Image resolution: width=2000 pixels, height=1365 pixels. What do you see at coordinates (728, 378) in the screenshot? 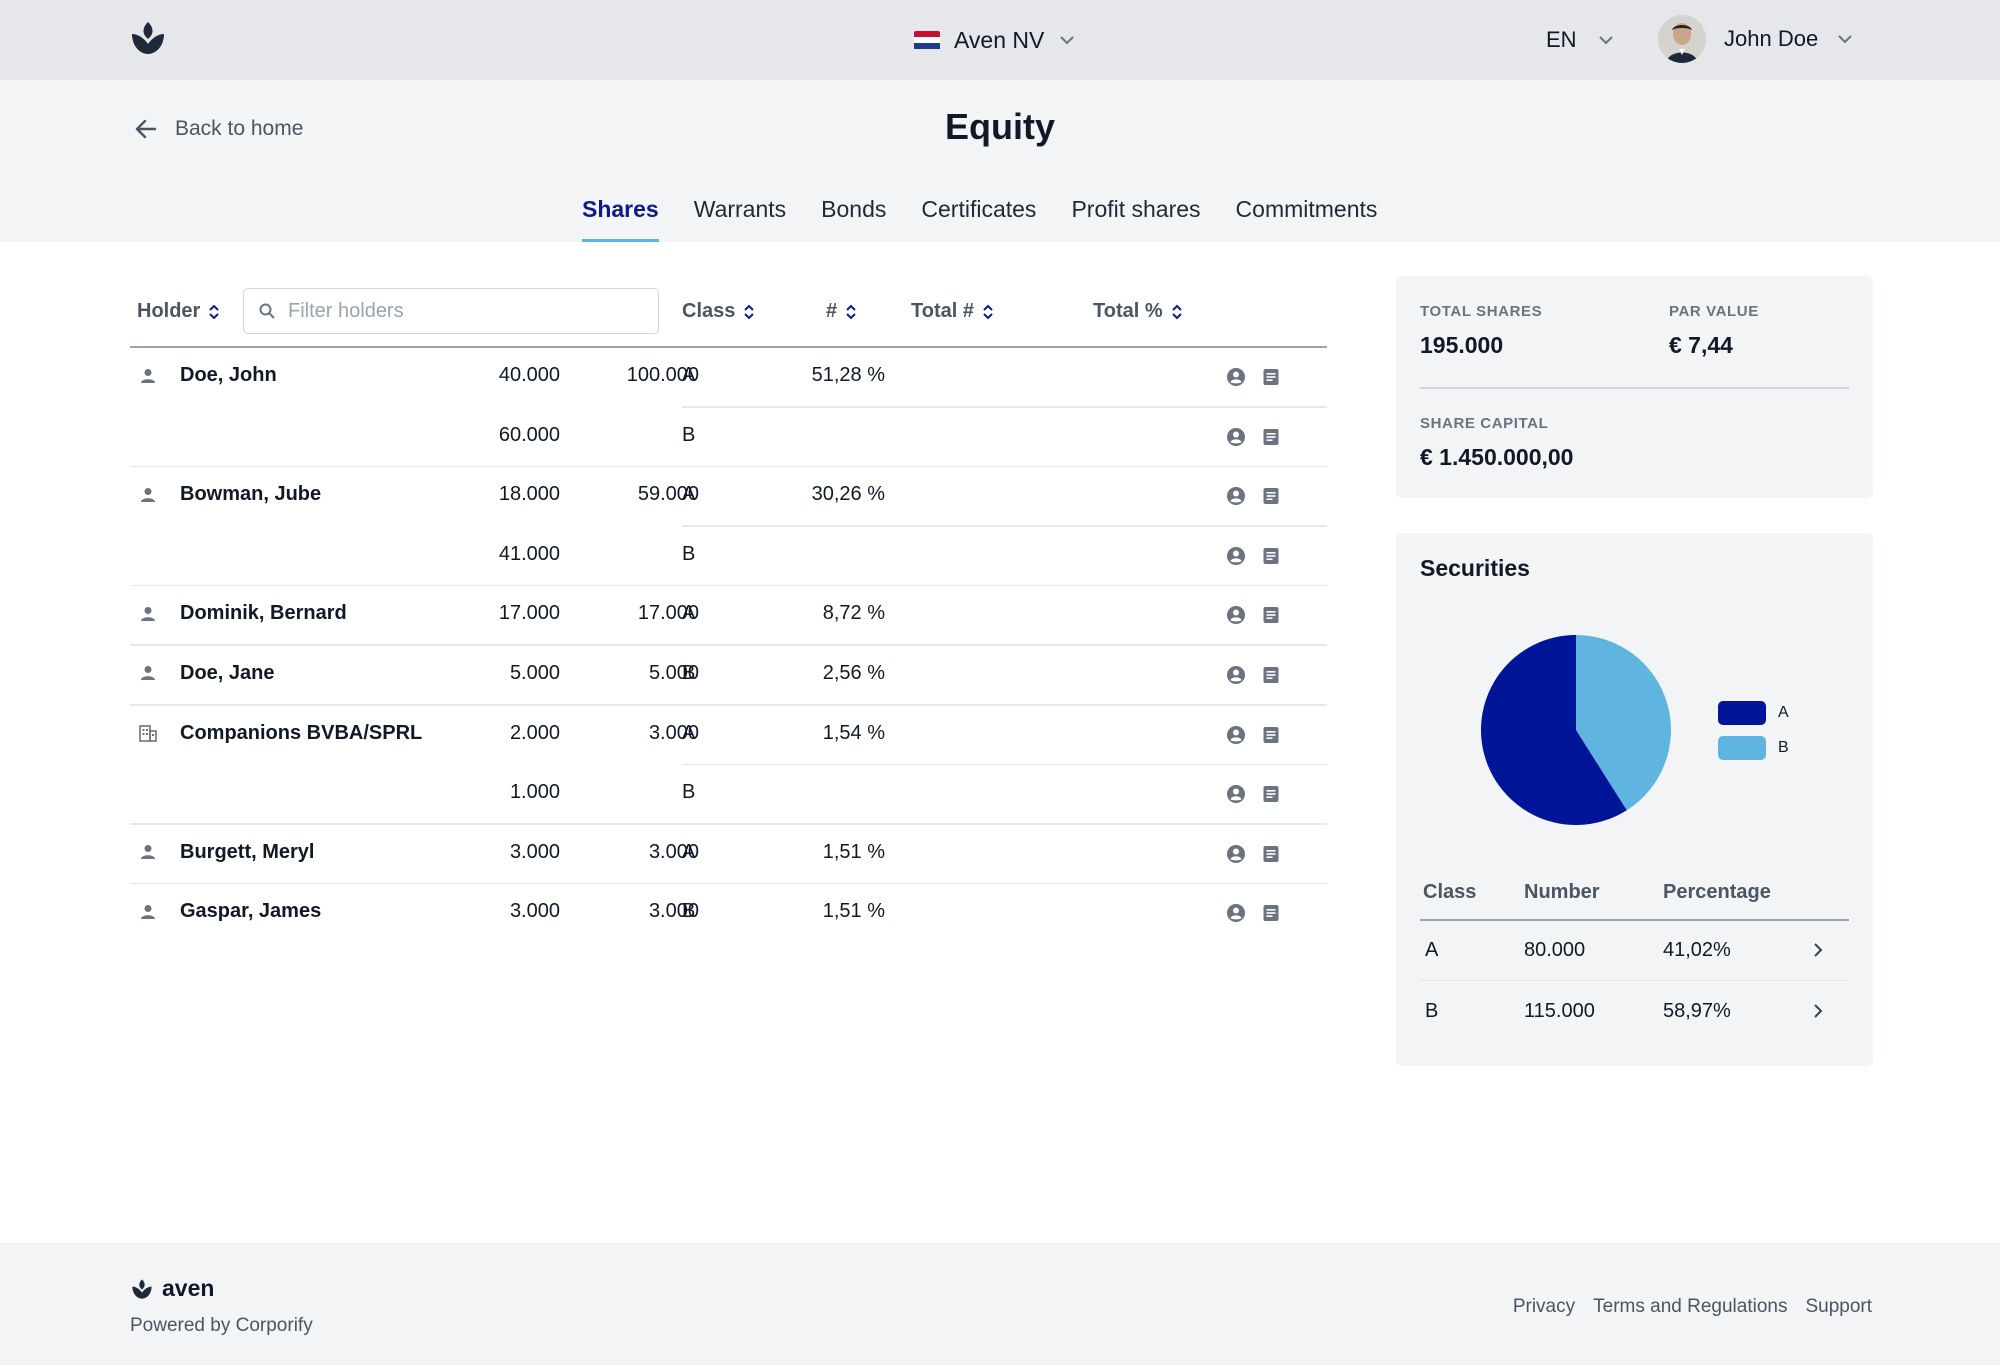
I see `table-row: Doe, John A 40.000 100.000 51,28 %` at bounding box center [728, 378].